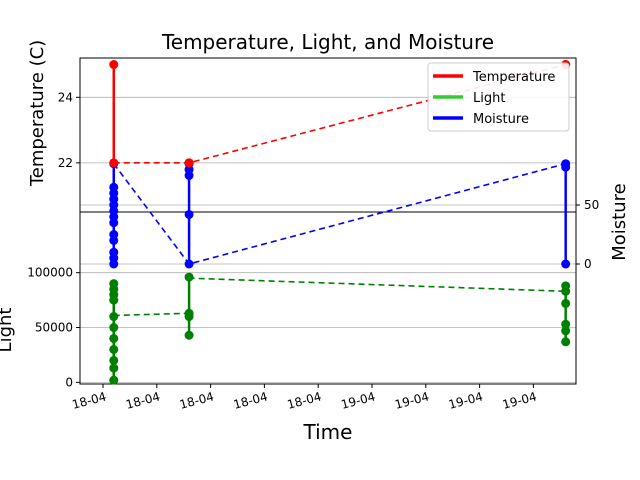 The height and width of the screenshot is (480, 640). What do you see at coordinates (69, 382) in the screenshot?
I see `light-ytick-label-0: 0` at bounding box center [69, 382].